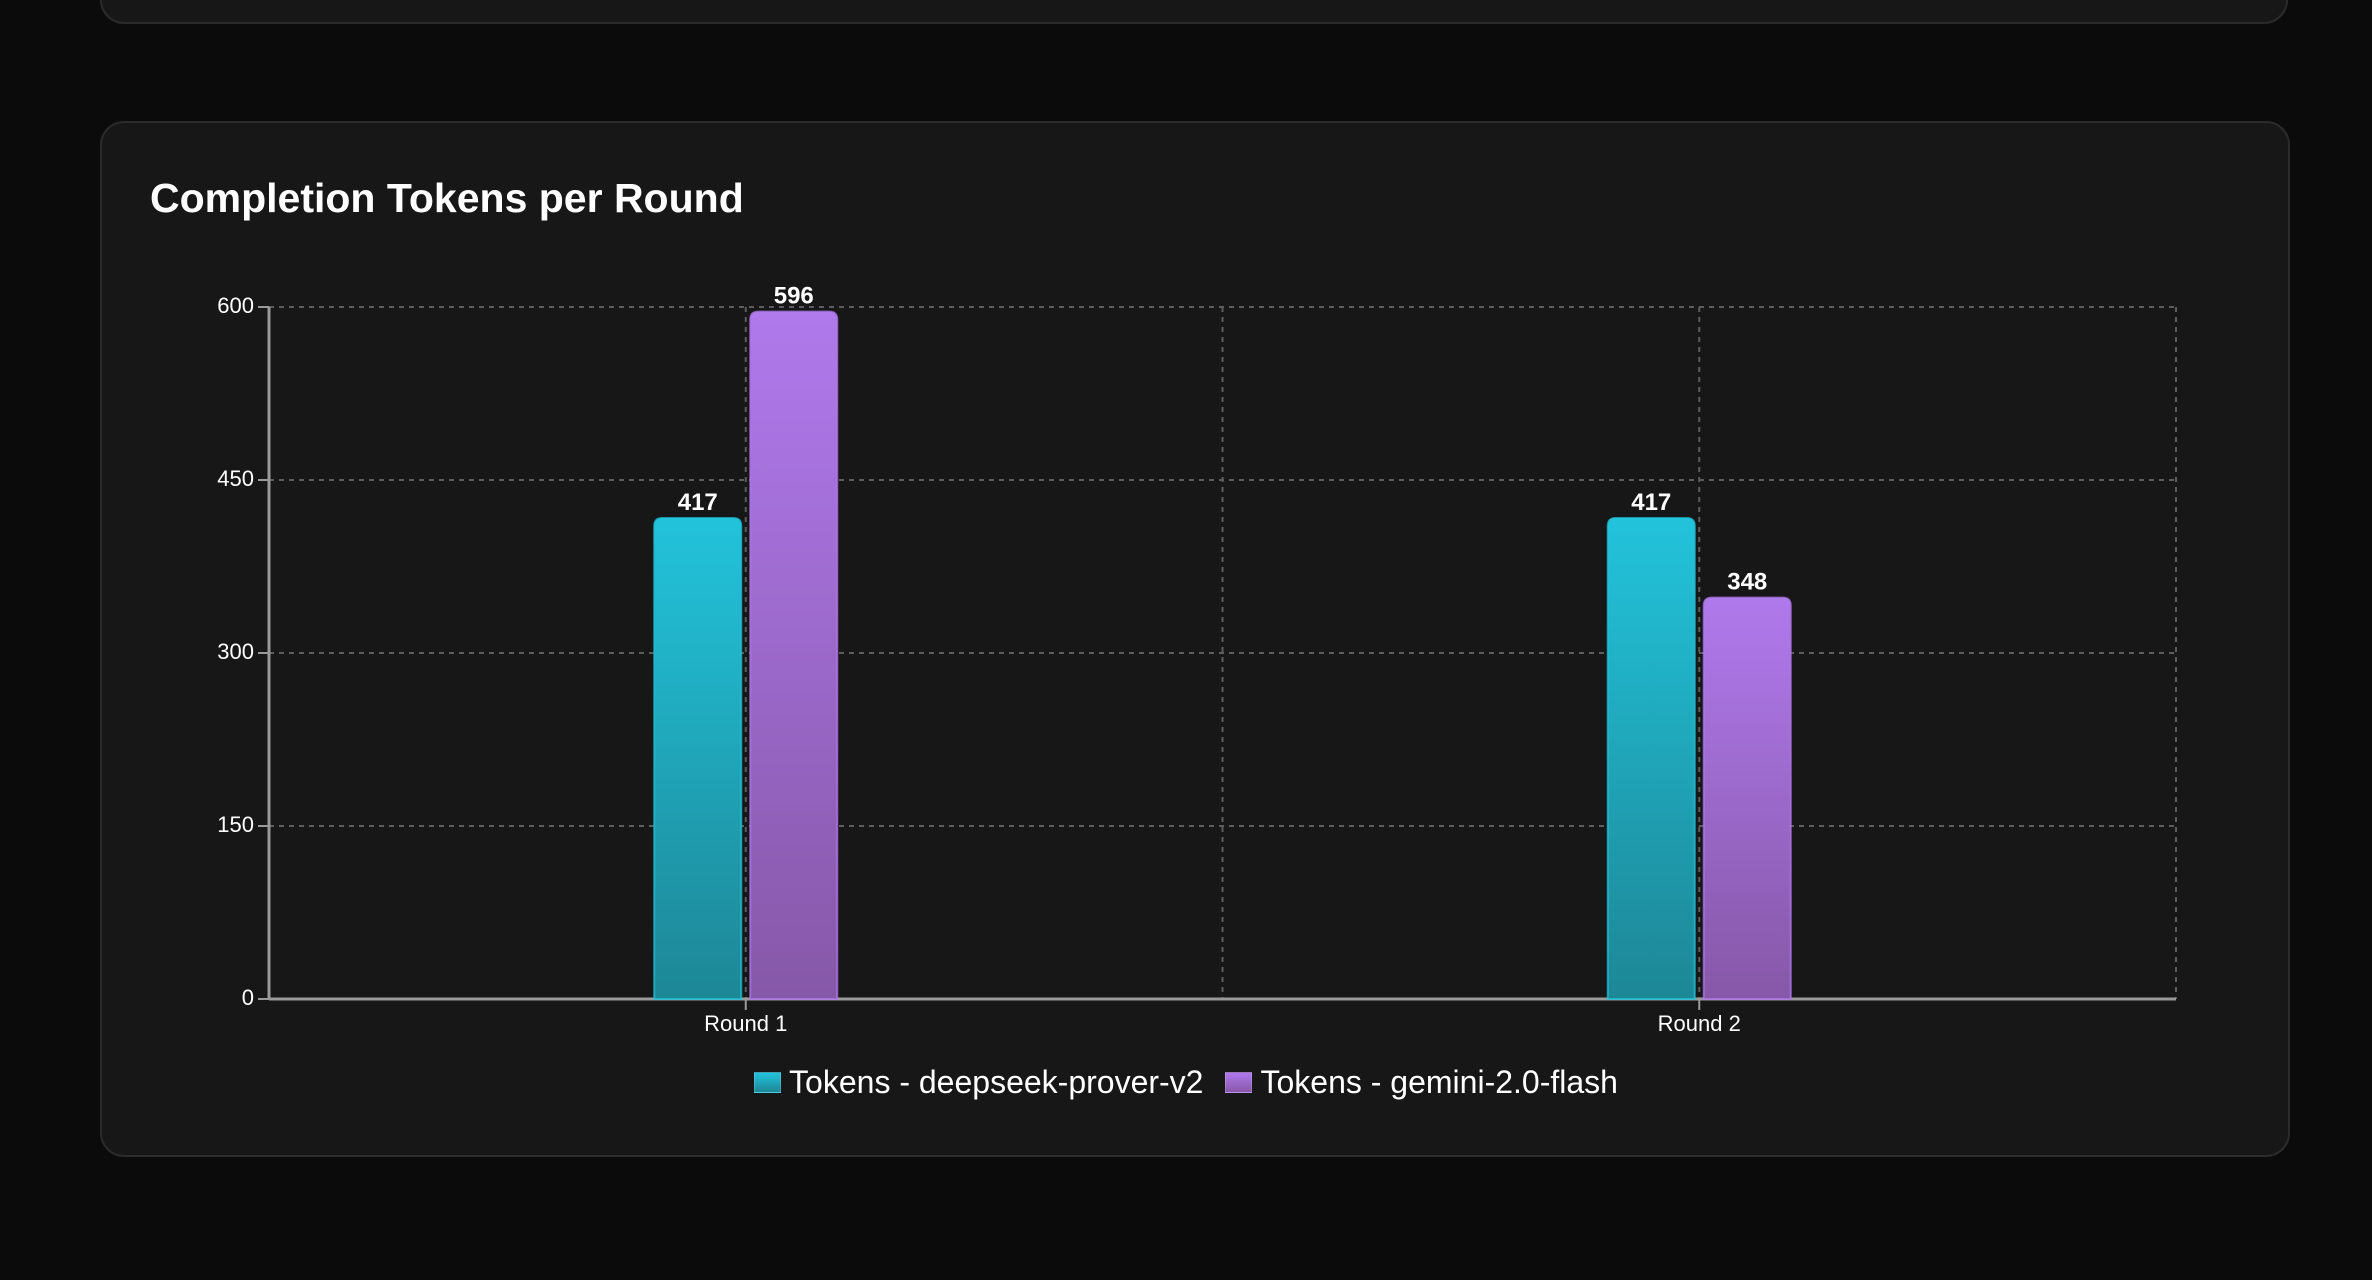 This screenshot has height=1280, width=2372. What do you see at coordinates (235, 305) in the screenshot?
I see `y-axis-tick-label: 600` at bounding box center [235, 305].